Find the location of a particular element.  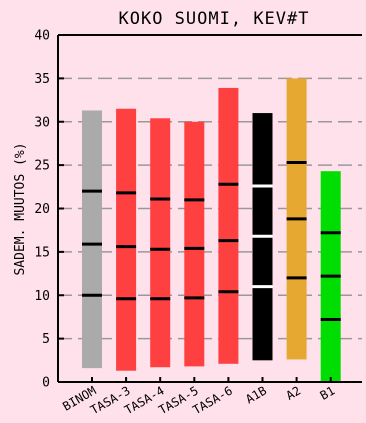

y-tick-label: 15 is located at coordinates (42, 252).